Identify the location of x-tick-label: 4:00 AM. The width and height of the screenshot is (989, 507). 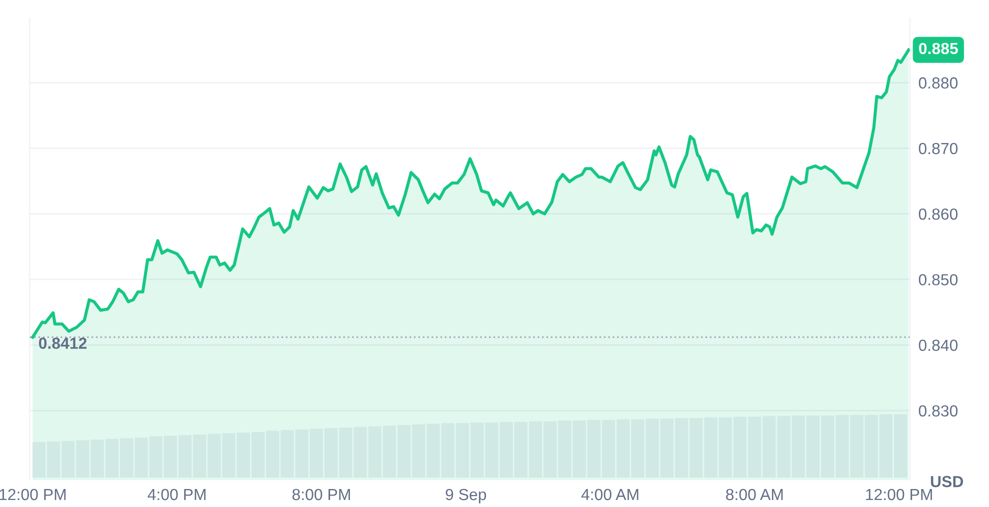
(609, 494).